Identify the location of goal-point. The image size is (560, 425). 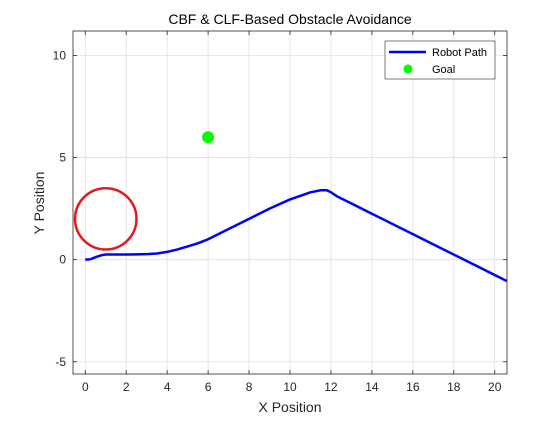
(208, 137).